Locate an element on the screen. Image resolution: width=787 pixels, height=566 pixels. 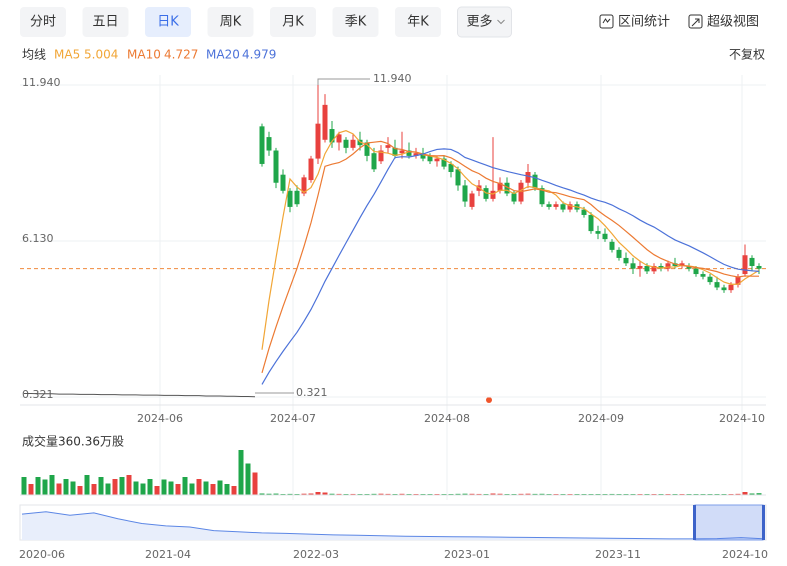
ma-legend-name: MA10 is located at coordinates (144, 55).